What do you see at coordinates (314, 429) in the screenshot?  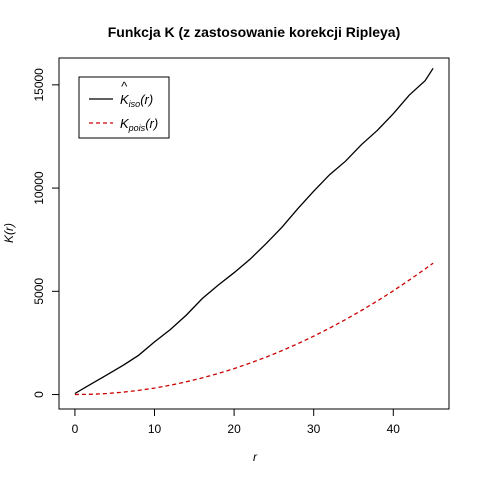 I see `x-tick-label: 30` at bounding box center [314, 429].